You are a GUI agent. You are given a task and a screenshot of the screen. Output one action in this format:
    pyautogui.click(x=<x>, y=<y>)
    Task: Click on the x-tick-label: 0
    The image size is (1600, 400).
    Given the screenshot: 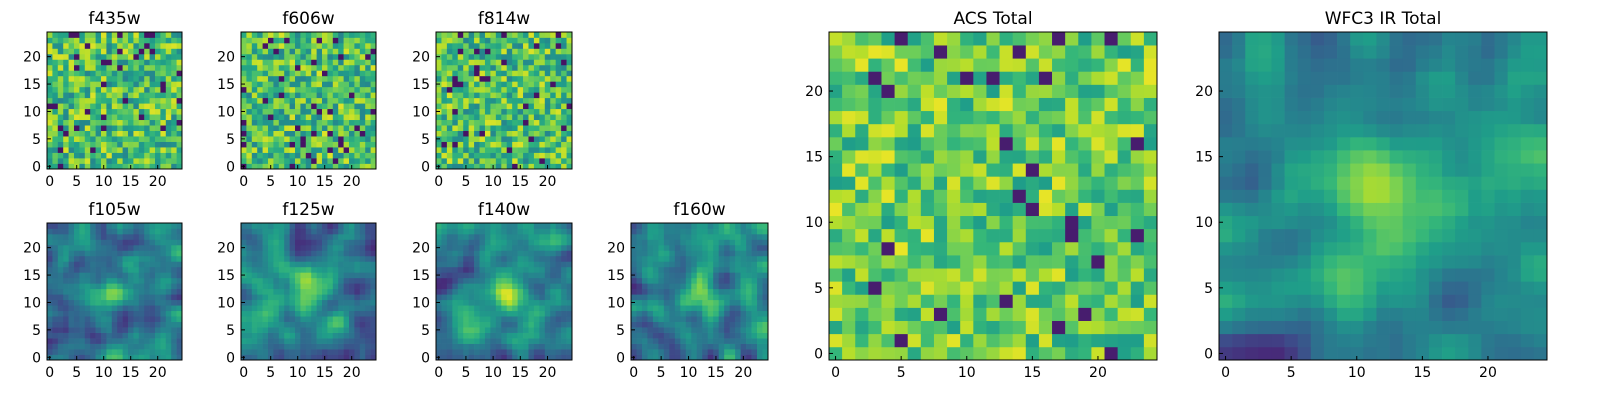 What is the action you would take?
    pyautogui.click(x=438, y=373)
    